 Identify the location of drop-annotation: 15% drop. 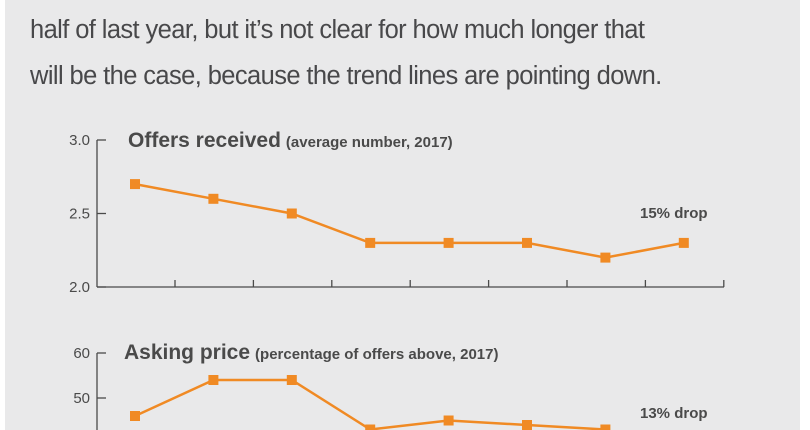
(674, 213).